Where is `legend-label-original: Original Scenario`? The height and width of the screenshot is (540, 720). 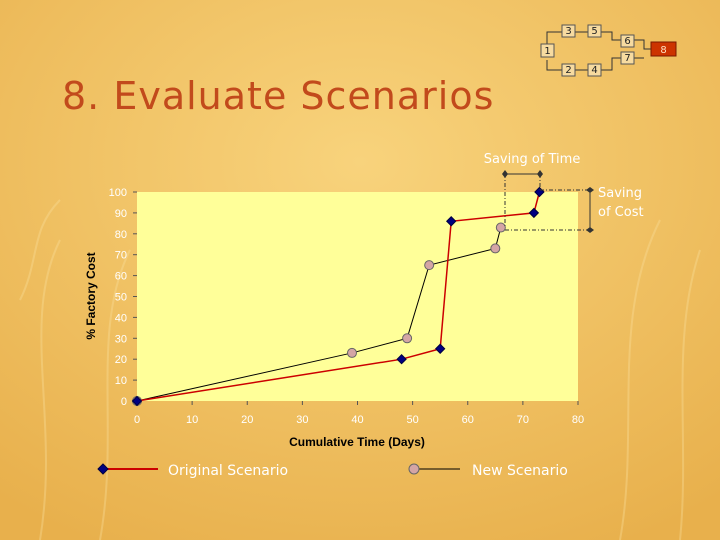
legend-label-original: Original Scenario is located at coordinates (228, 471).